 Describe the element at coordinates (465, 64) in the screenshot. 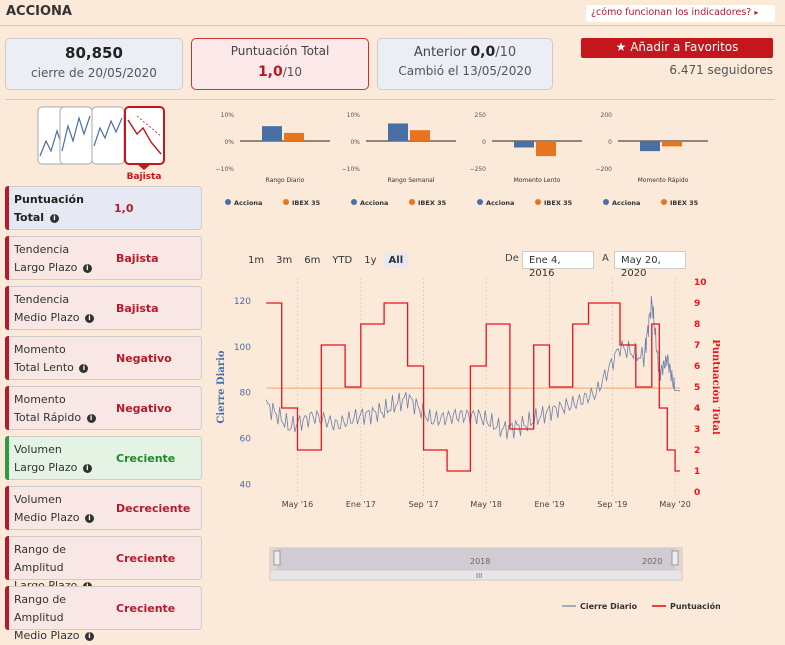

I see `previous-score-card: Anterior 0,0/10 Cambió el 13/05/2020` at that location.